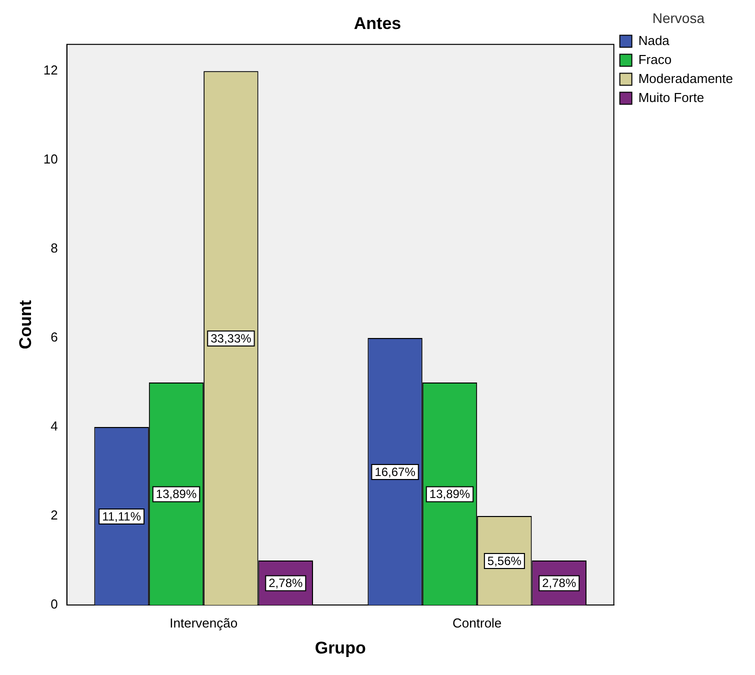 The height and width of the screenshot is (675, 755). I want to click on annotation: 11,11%, so click(122, 516).